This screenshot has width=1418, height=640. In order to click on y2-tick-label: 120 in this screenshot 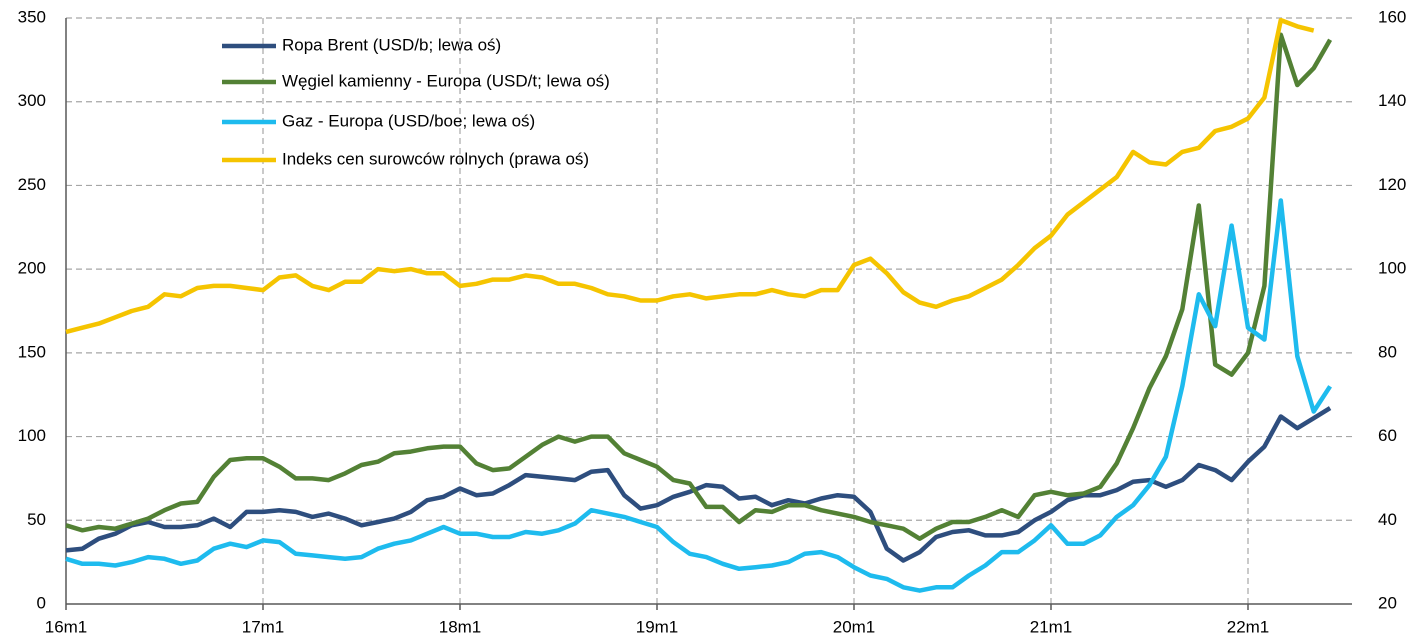, I will do `click(1392, 184)`.